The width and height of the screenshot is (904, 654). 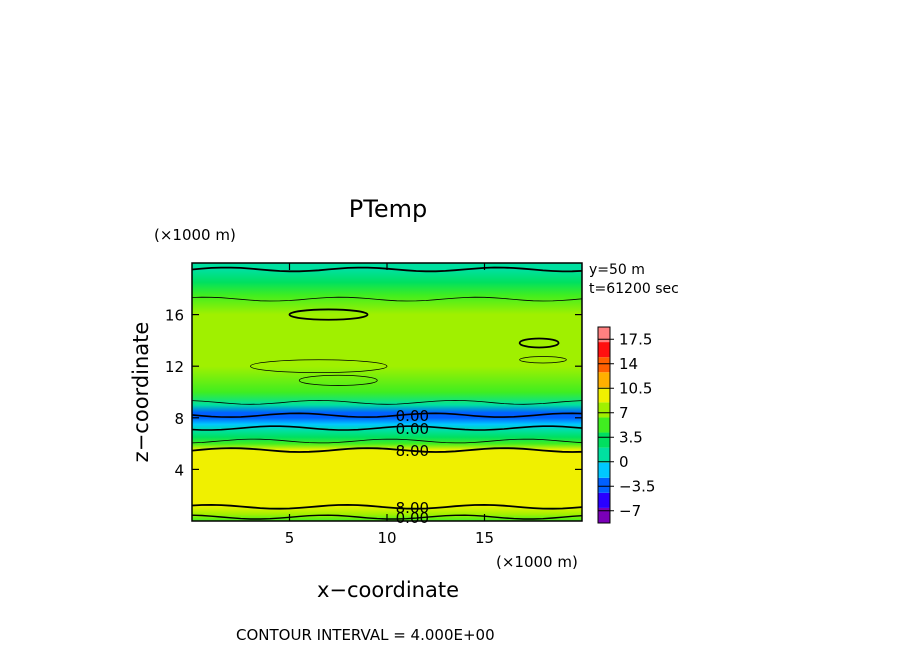 What do you see at coordinates (617, 270) in the screenshot?
I see `annotation-y-slice: y=50 m` at bounding box center [617, 270].